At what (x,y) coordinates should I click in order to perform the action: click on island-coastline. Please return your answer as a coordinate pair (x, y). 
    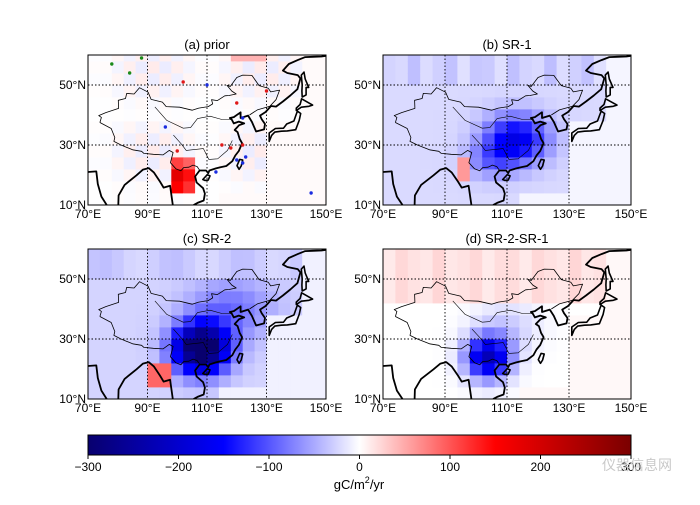
    Looking at the image, I should click on (240, 358).